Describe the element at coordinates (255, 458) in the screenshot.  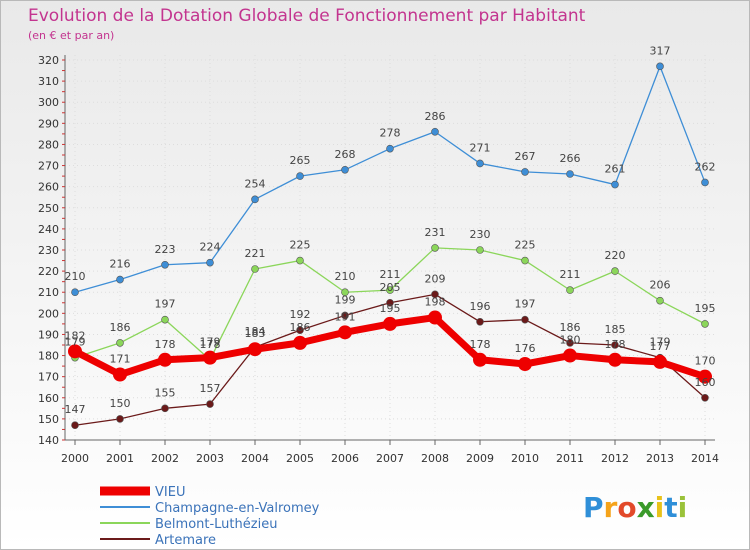
I see `x-tick-label: 2004` at that location.